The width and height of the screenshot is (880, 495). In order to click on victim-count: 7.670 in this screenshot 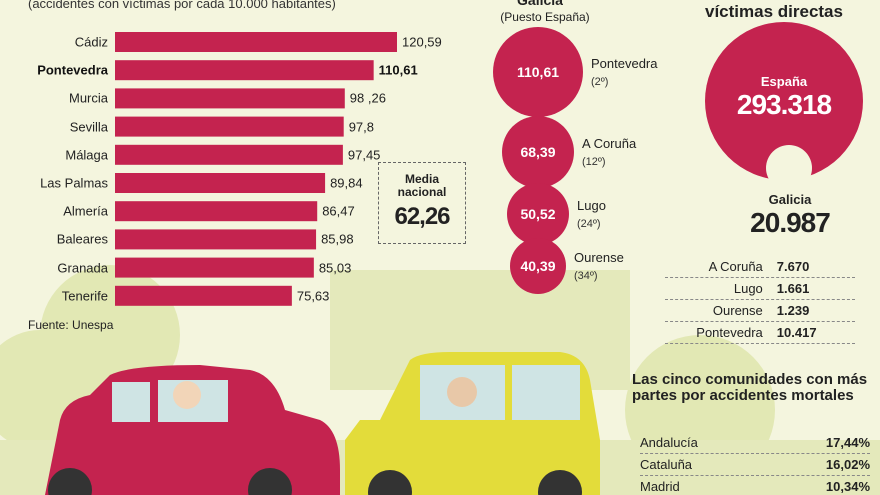, I will do `click(793, 266)`.